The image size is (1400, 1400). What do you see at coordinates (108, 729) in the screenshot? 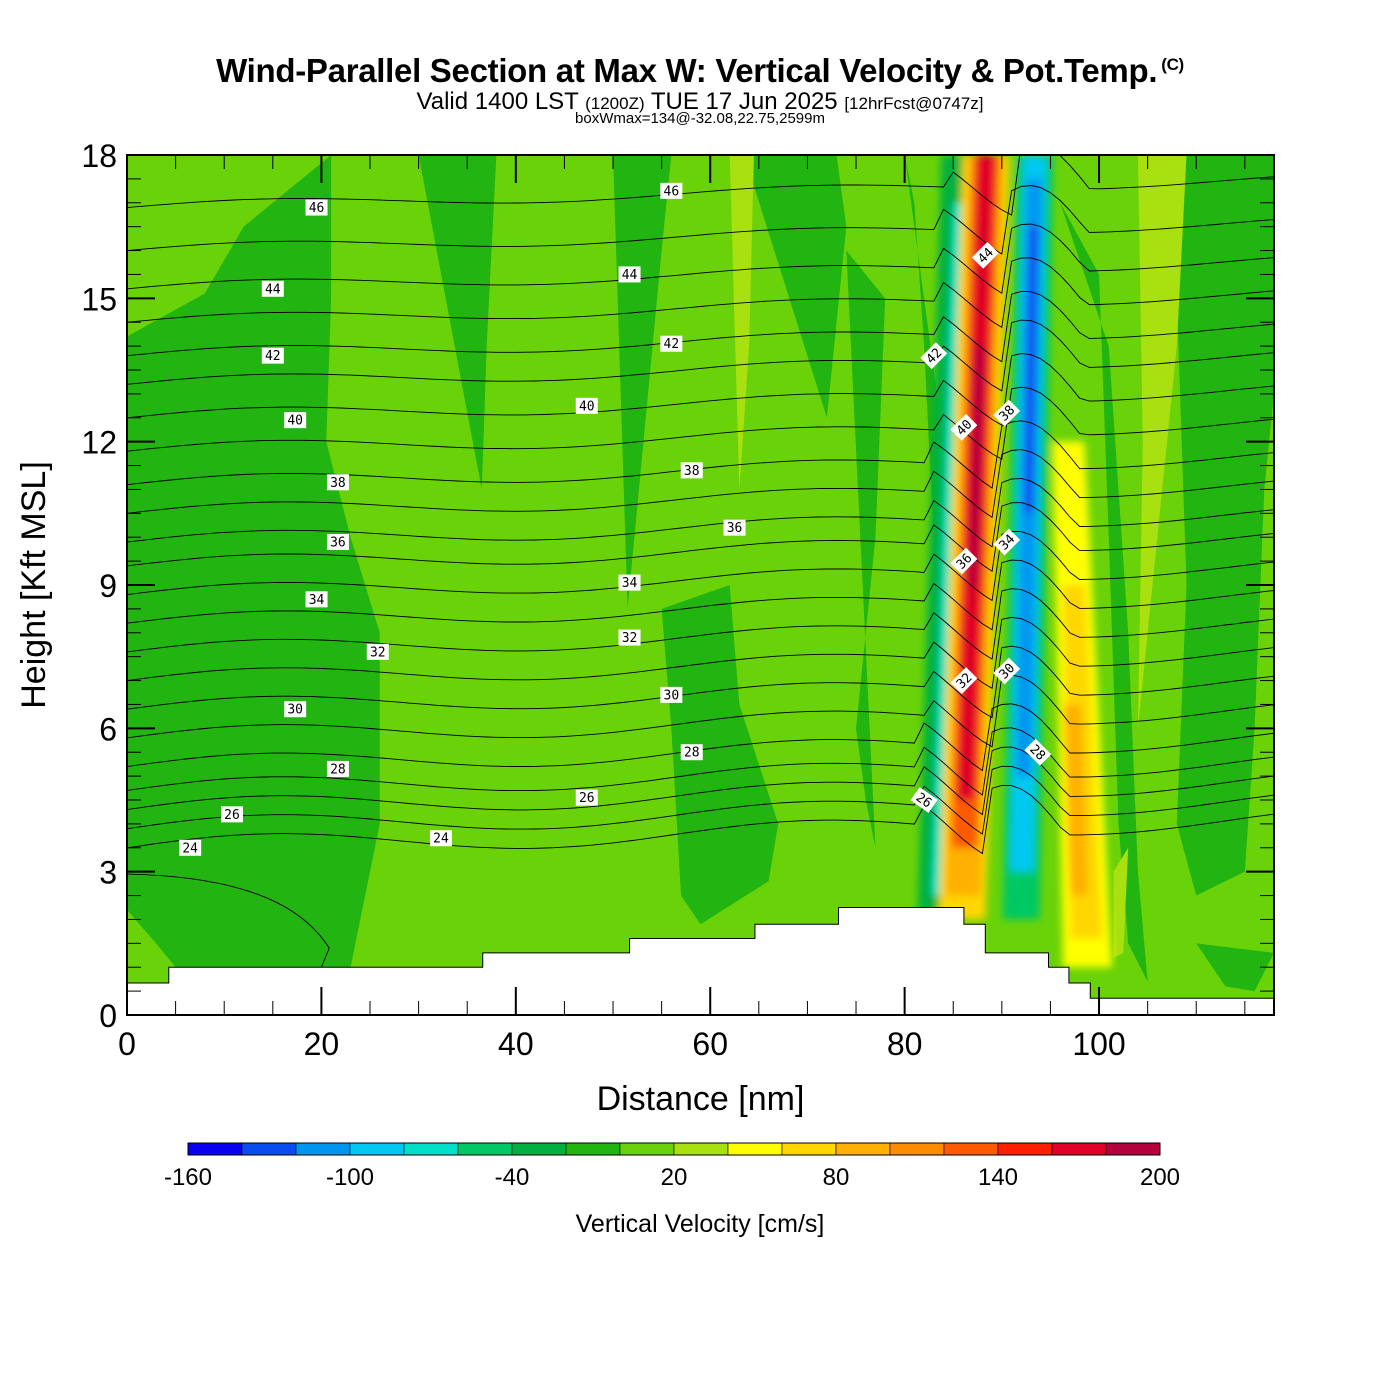
I see `y-tick-label: 6` at bounding box center [108, 729].